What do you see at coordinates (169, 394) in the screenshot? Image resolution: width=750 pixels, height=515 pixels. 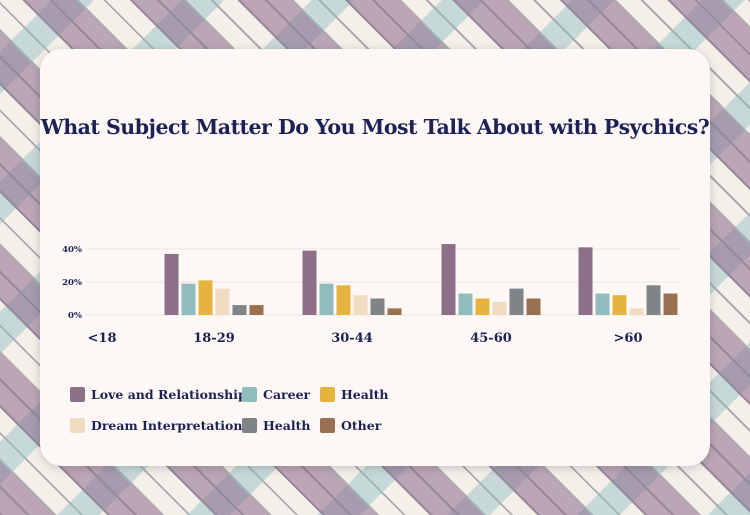 I see `legend-label: Love and Relationship` at bounding box center [169, 394].